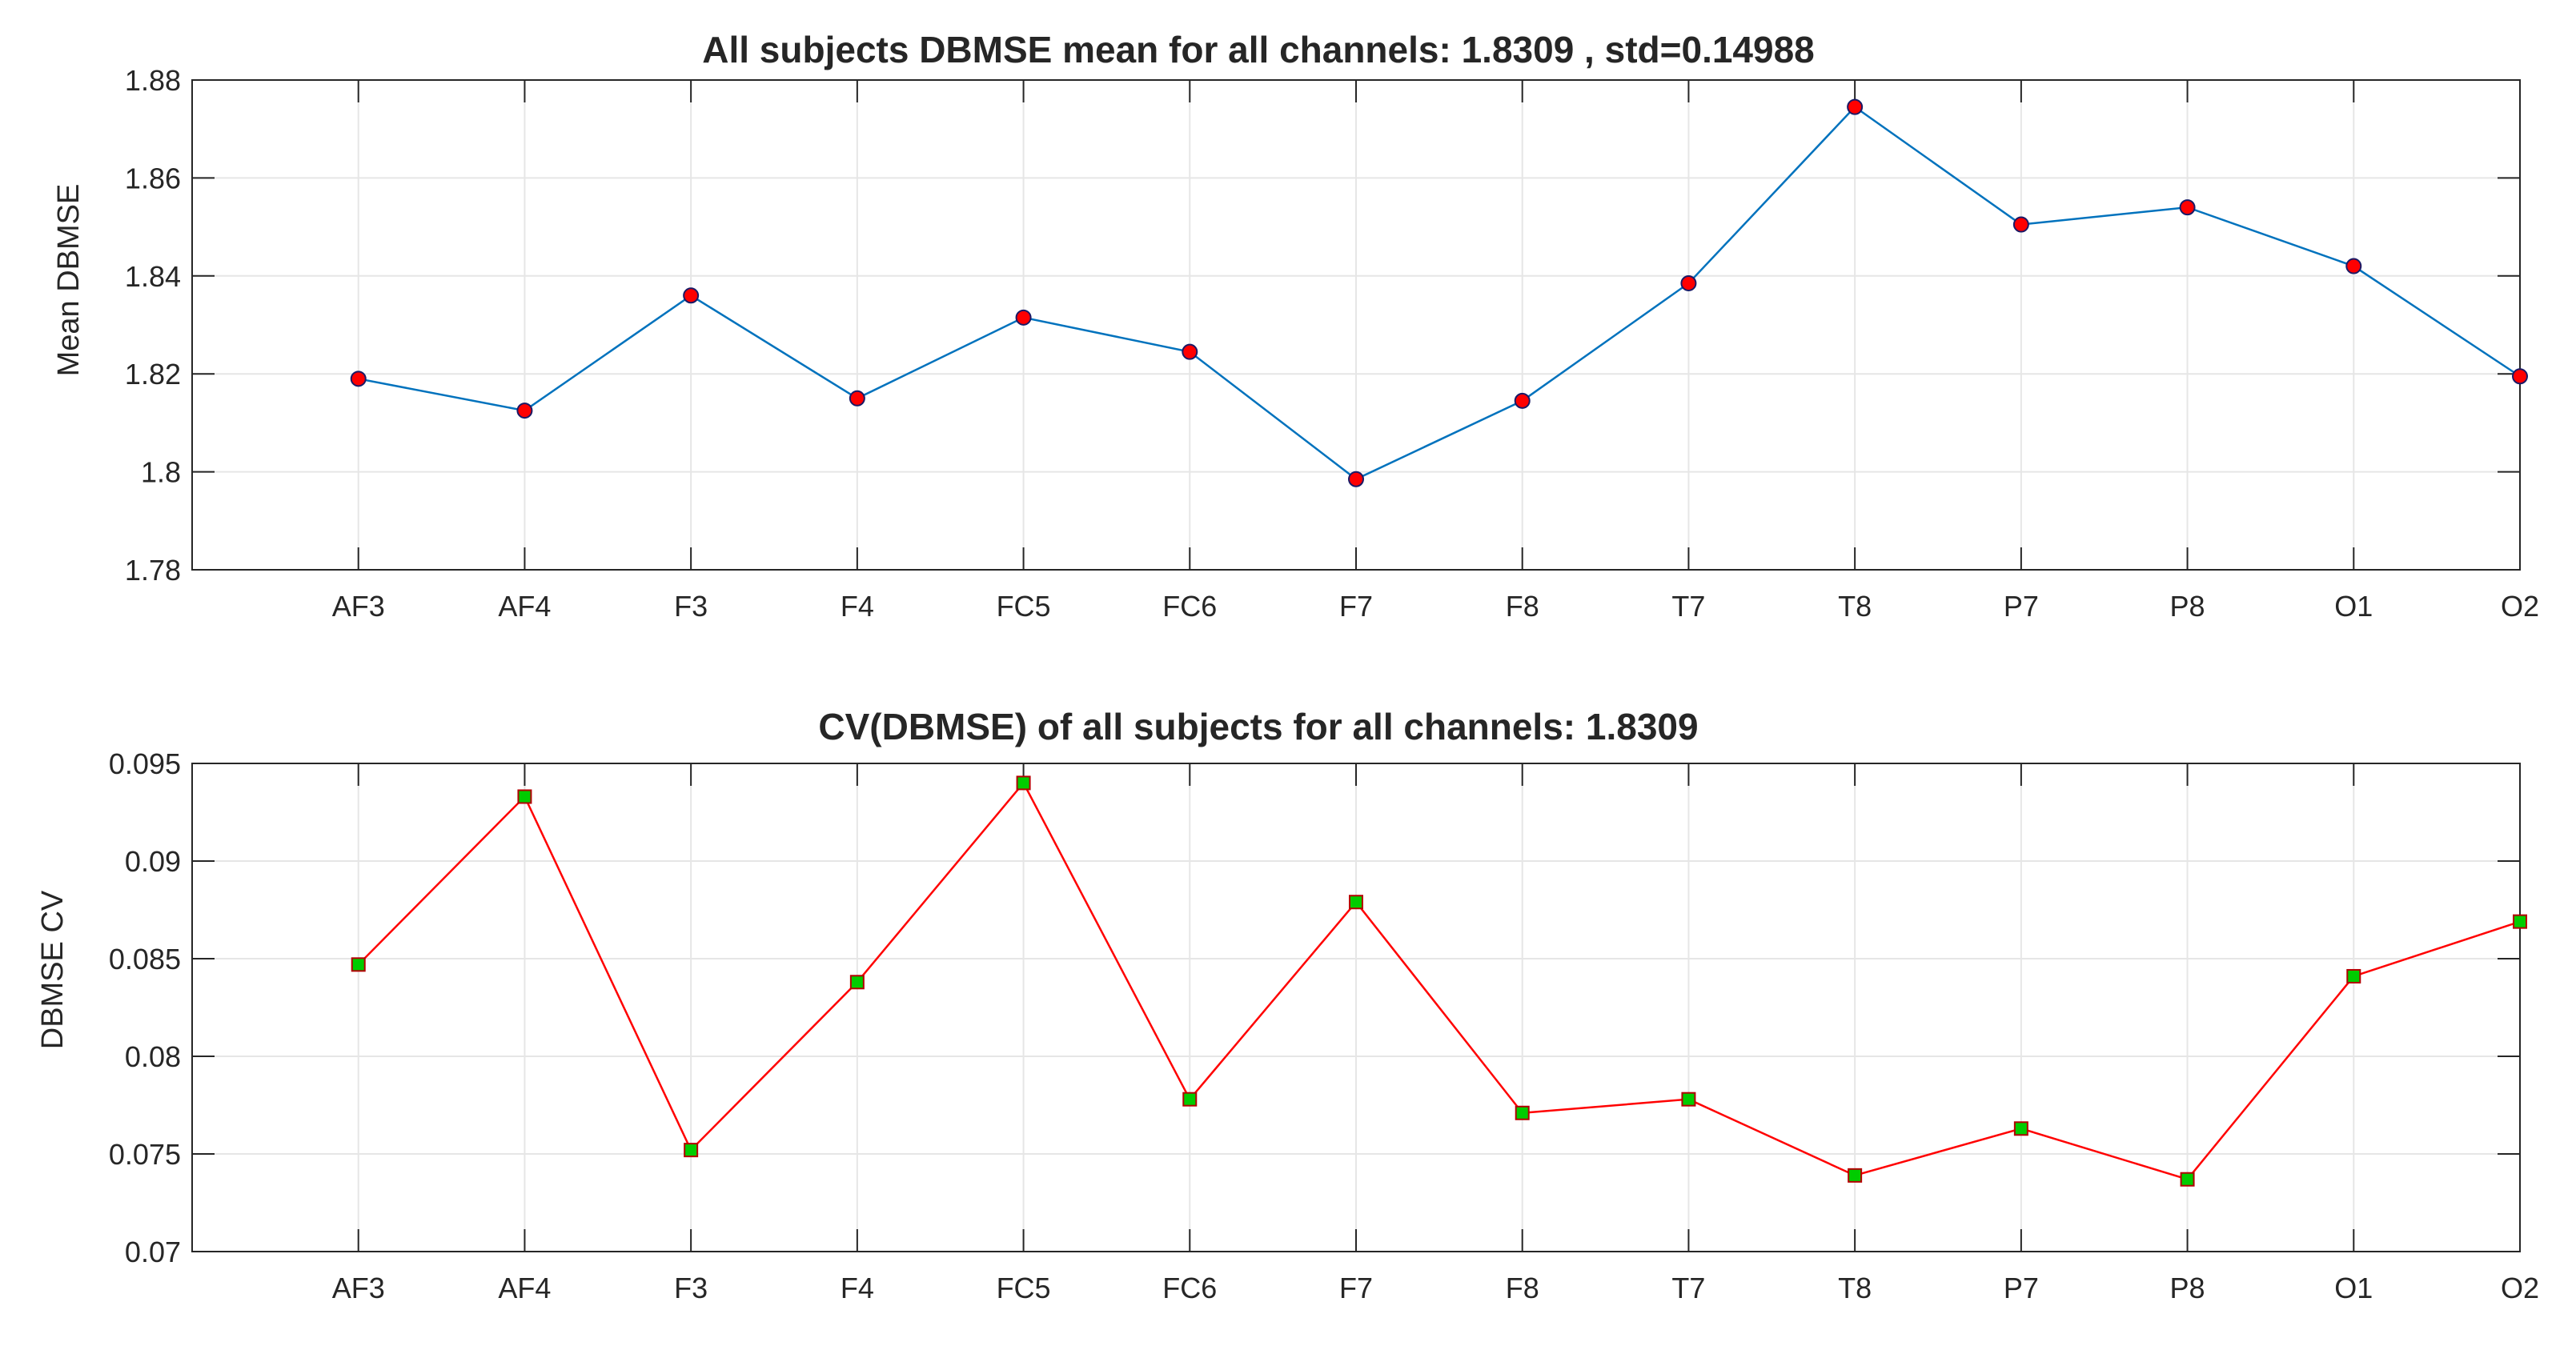 This screenshot has height=1346, width=2576. What do you see at coordinates (153, 570) in the screenshot?
I see `mean-dbmse-y-tick-label: 1.78` at bounding box center [153, 570].